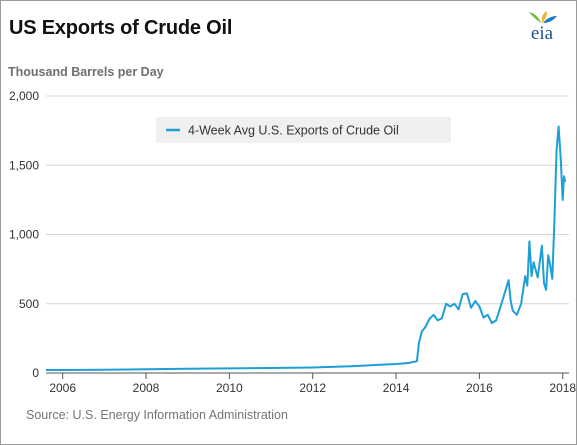  Describe the element at coordinates (24, 165) in the screenshot. I see `y-tick-label: 1,500` at that location.